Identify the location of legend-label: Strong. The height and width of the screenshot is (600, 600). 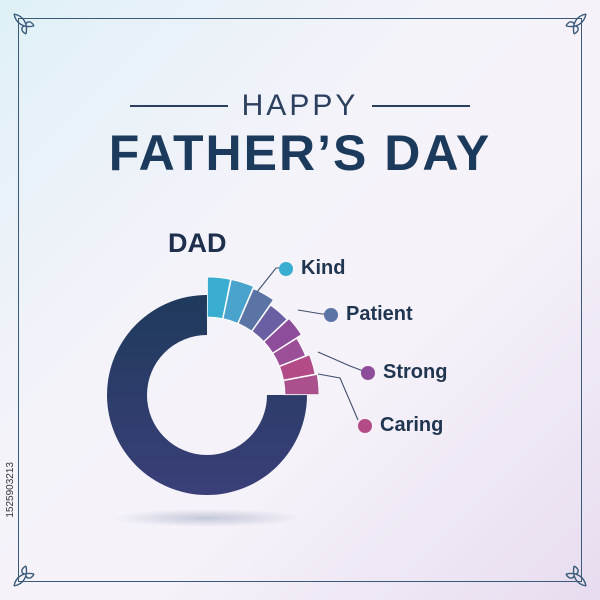
(415, 372).